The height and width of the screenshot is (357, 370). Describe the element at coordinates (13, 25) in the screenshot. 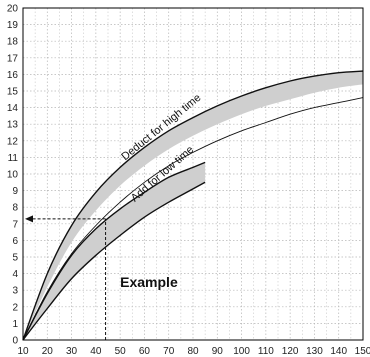

I see `y-tick-label: 19` at that location.